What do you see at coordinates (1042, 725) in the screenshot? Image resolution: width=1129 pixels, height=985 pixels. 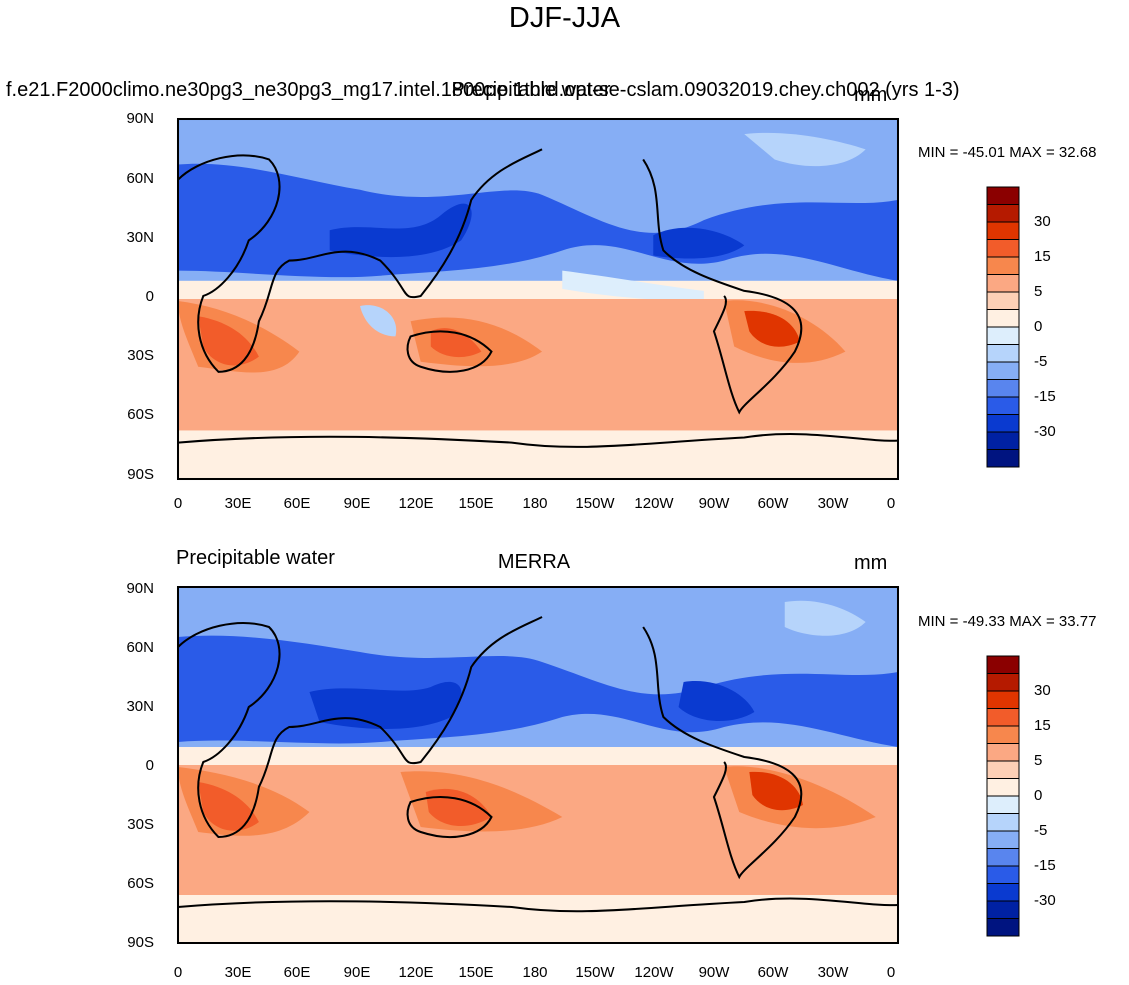 I see `colorbar-label: 15` at bounding box center [1042, 725].